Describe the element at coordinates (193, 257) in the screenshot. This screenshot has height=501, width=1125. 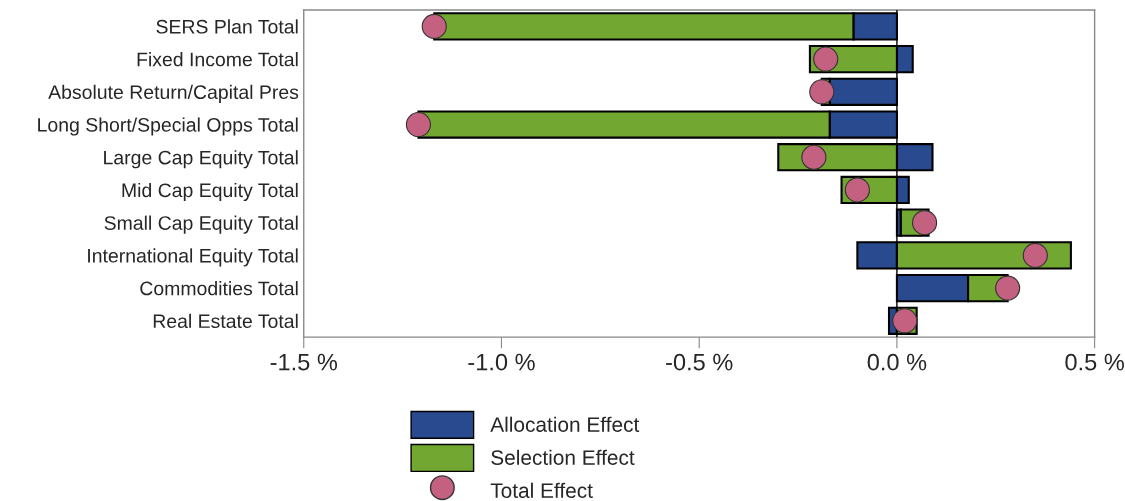
I see `y-tick-label: International Equity Total` at that location.